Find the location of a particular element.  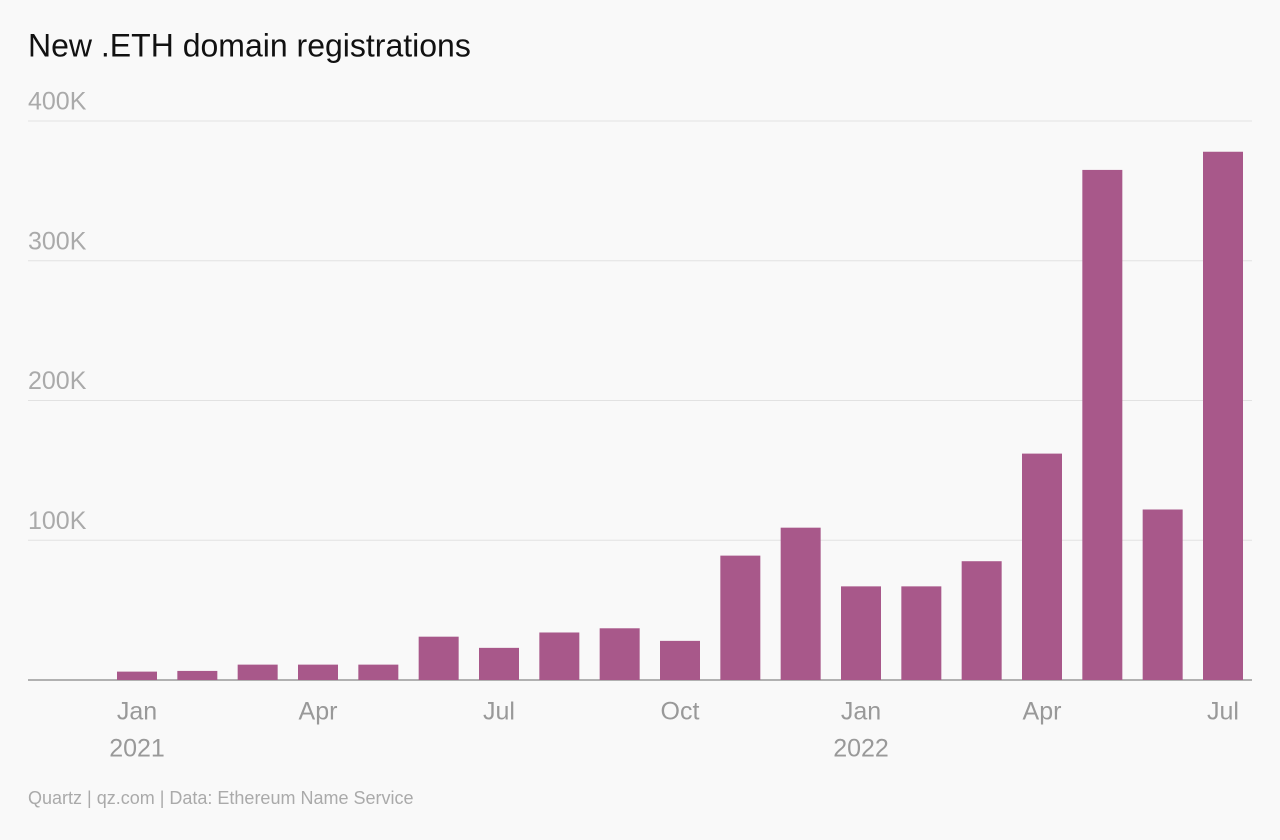

x-year-label: 2021 is located at coordinates (137, 749).